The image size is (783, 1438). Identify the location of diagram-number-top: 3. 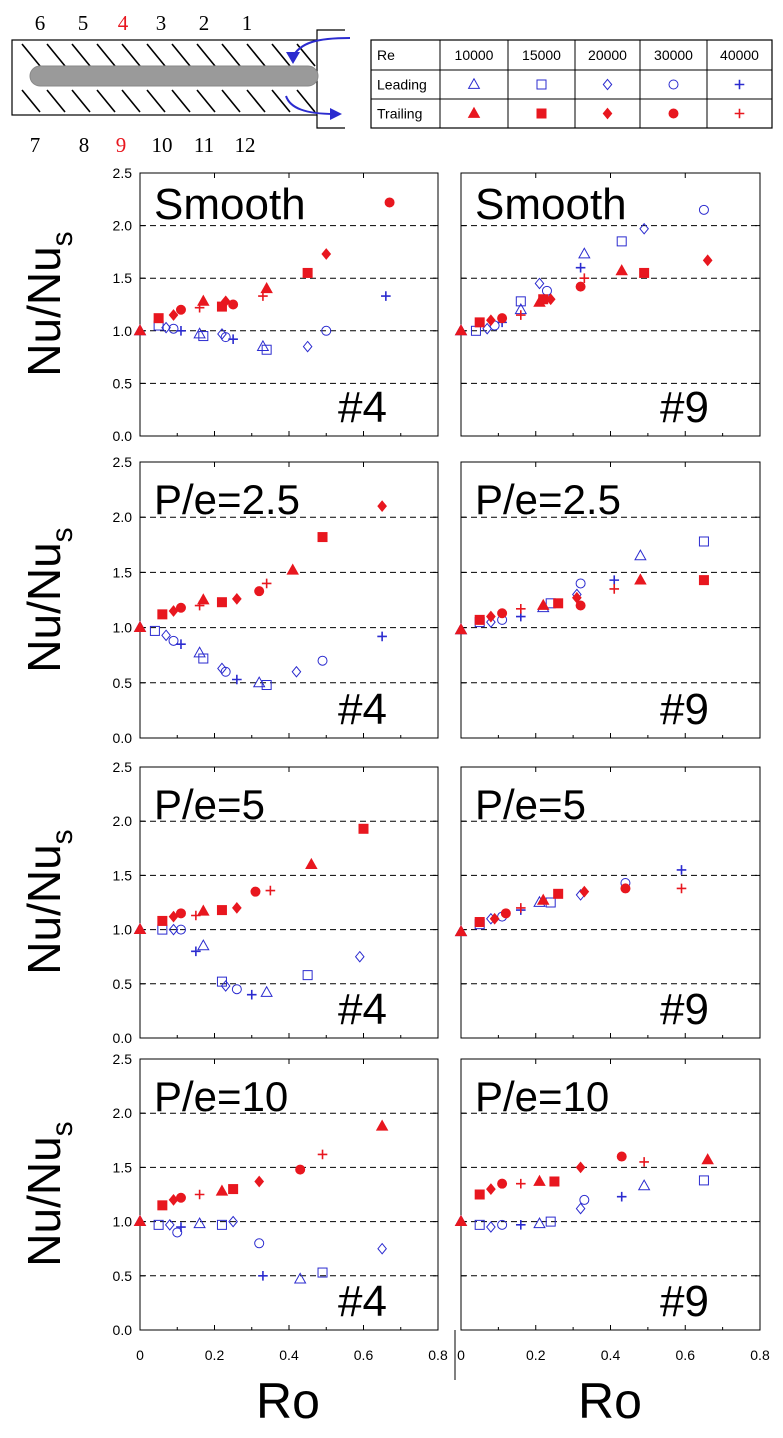
(161, 23).